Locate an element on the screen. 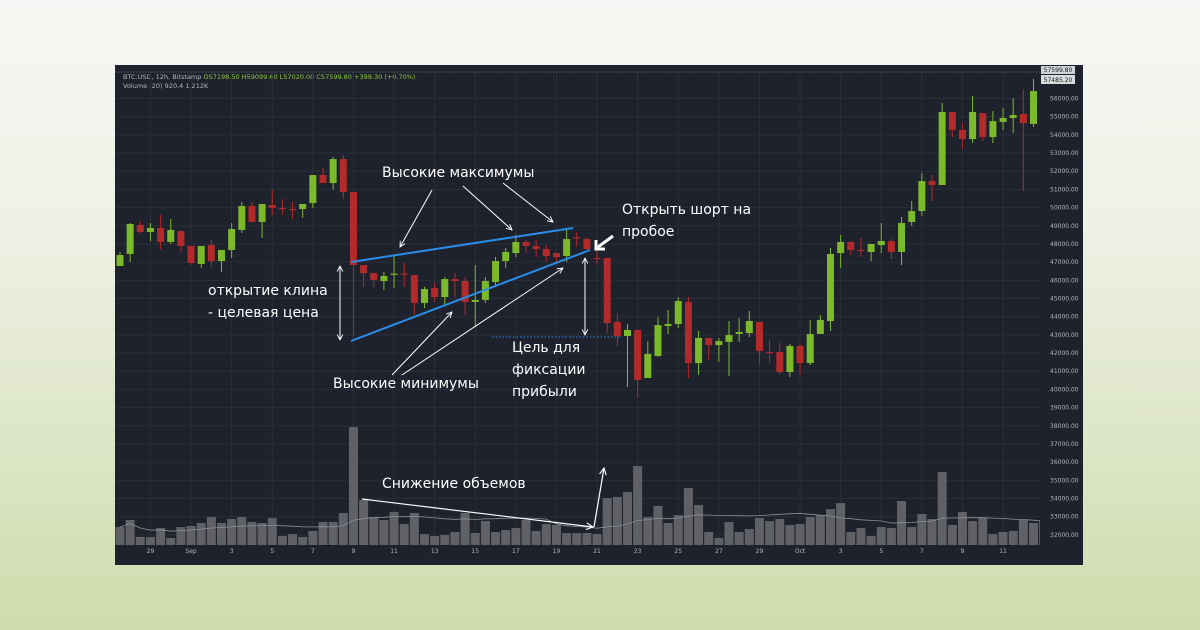  y-tick-label: 48000.00 is located at coordinates (1064, 244).